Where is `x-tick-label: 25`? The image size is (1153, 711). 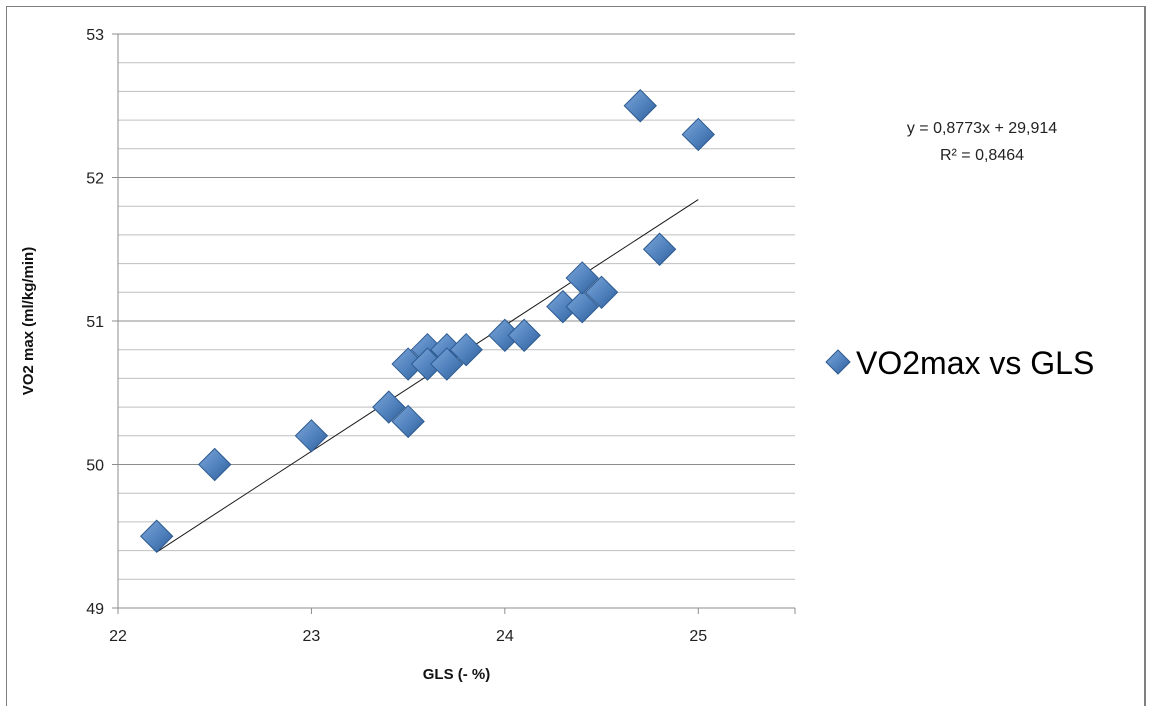 x-tick-label: 25 is located at coordinates (698, 636).